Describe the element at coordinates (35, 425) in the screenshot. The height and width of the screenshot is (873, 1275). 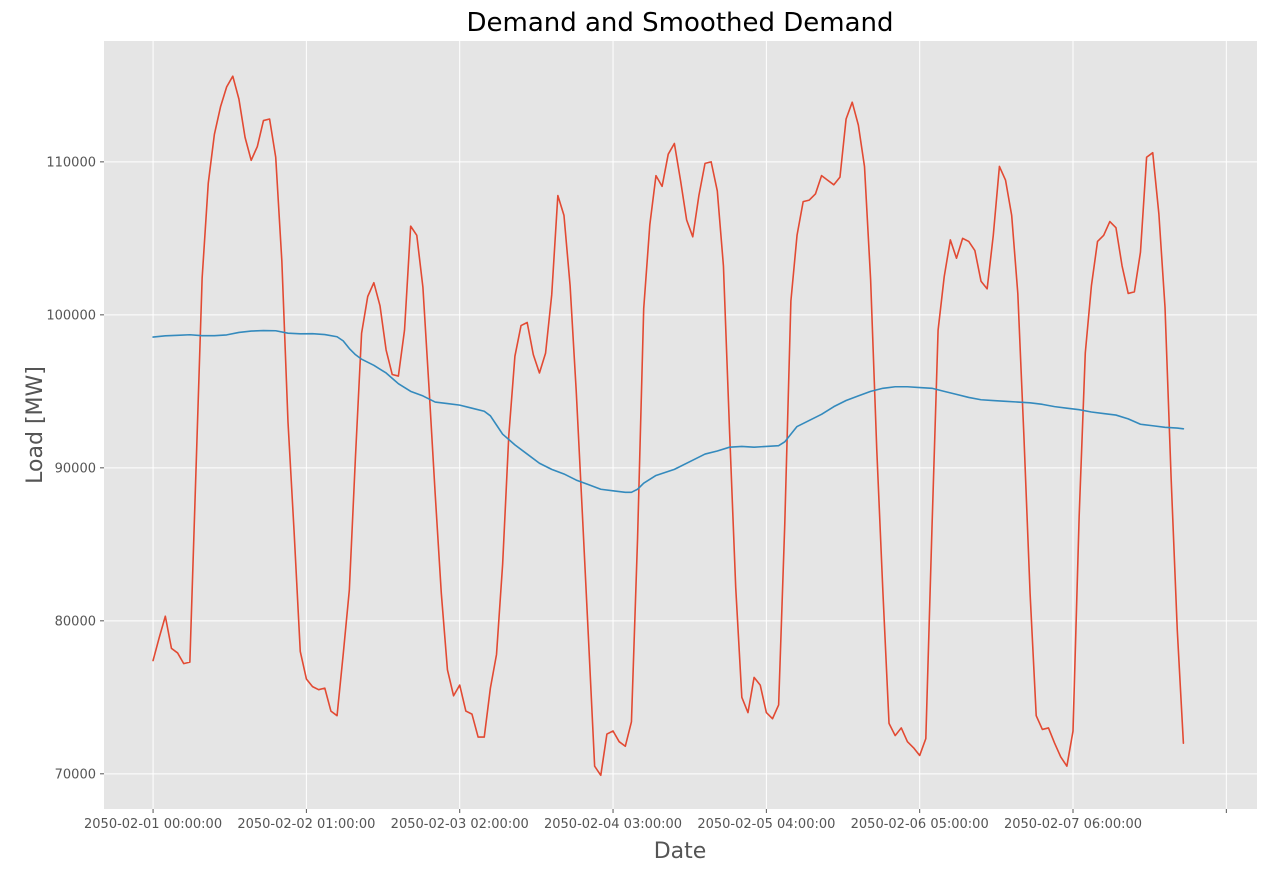
I see `y-axis-label: Load [MW]` at that location.